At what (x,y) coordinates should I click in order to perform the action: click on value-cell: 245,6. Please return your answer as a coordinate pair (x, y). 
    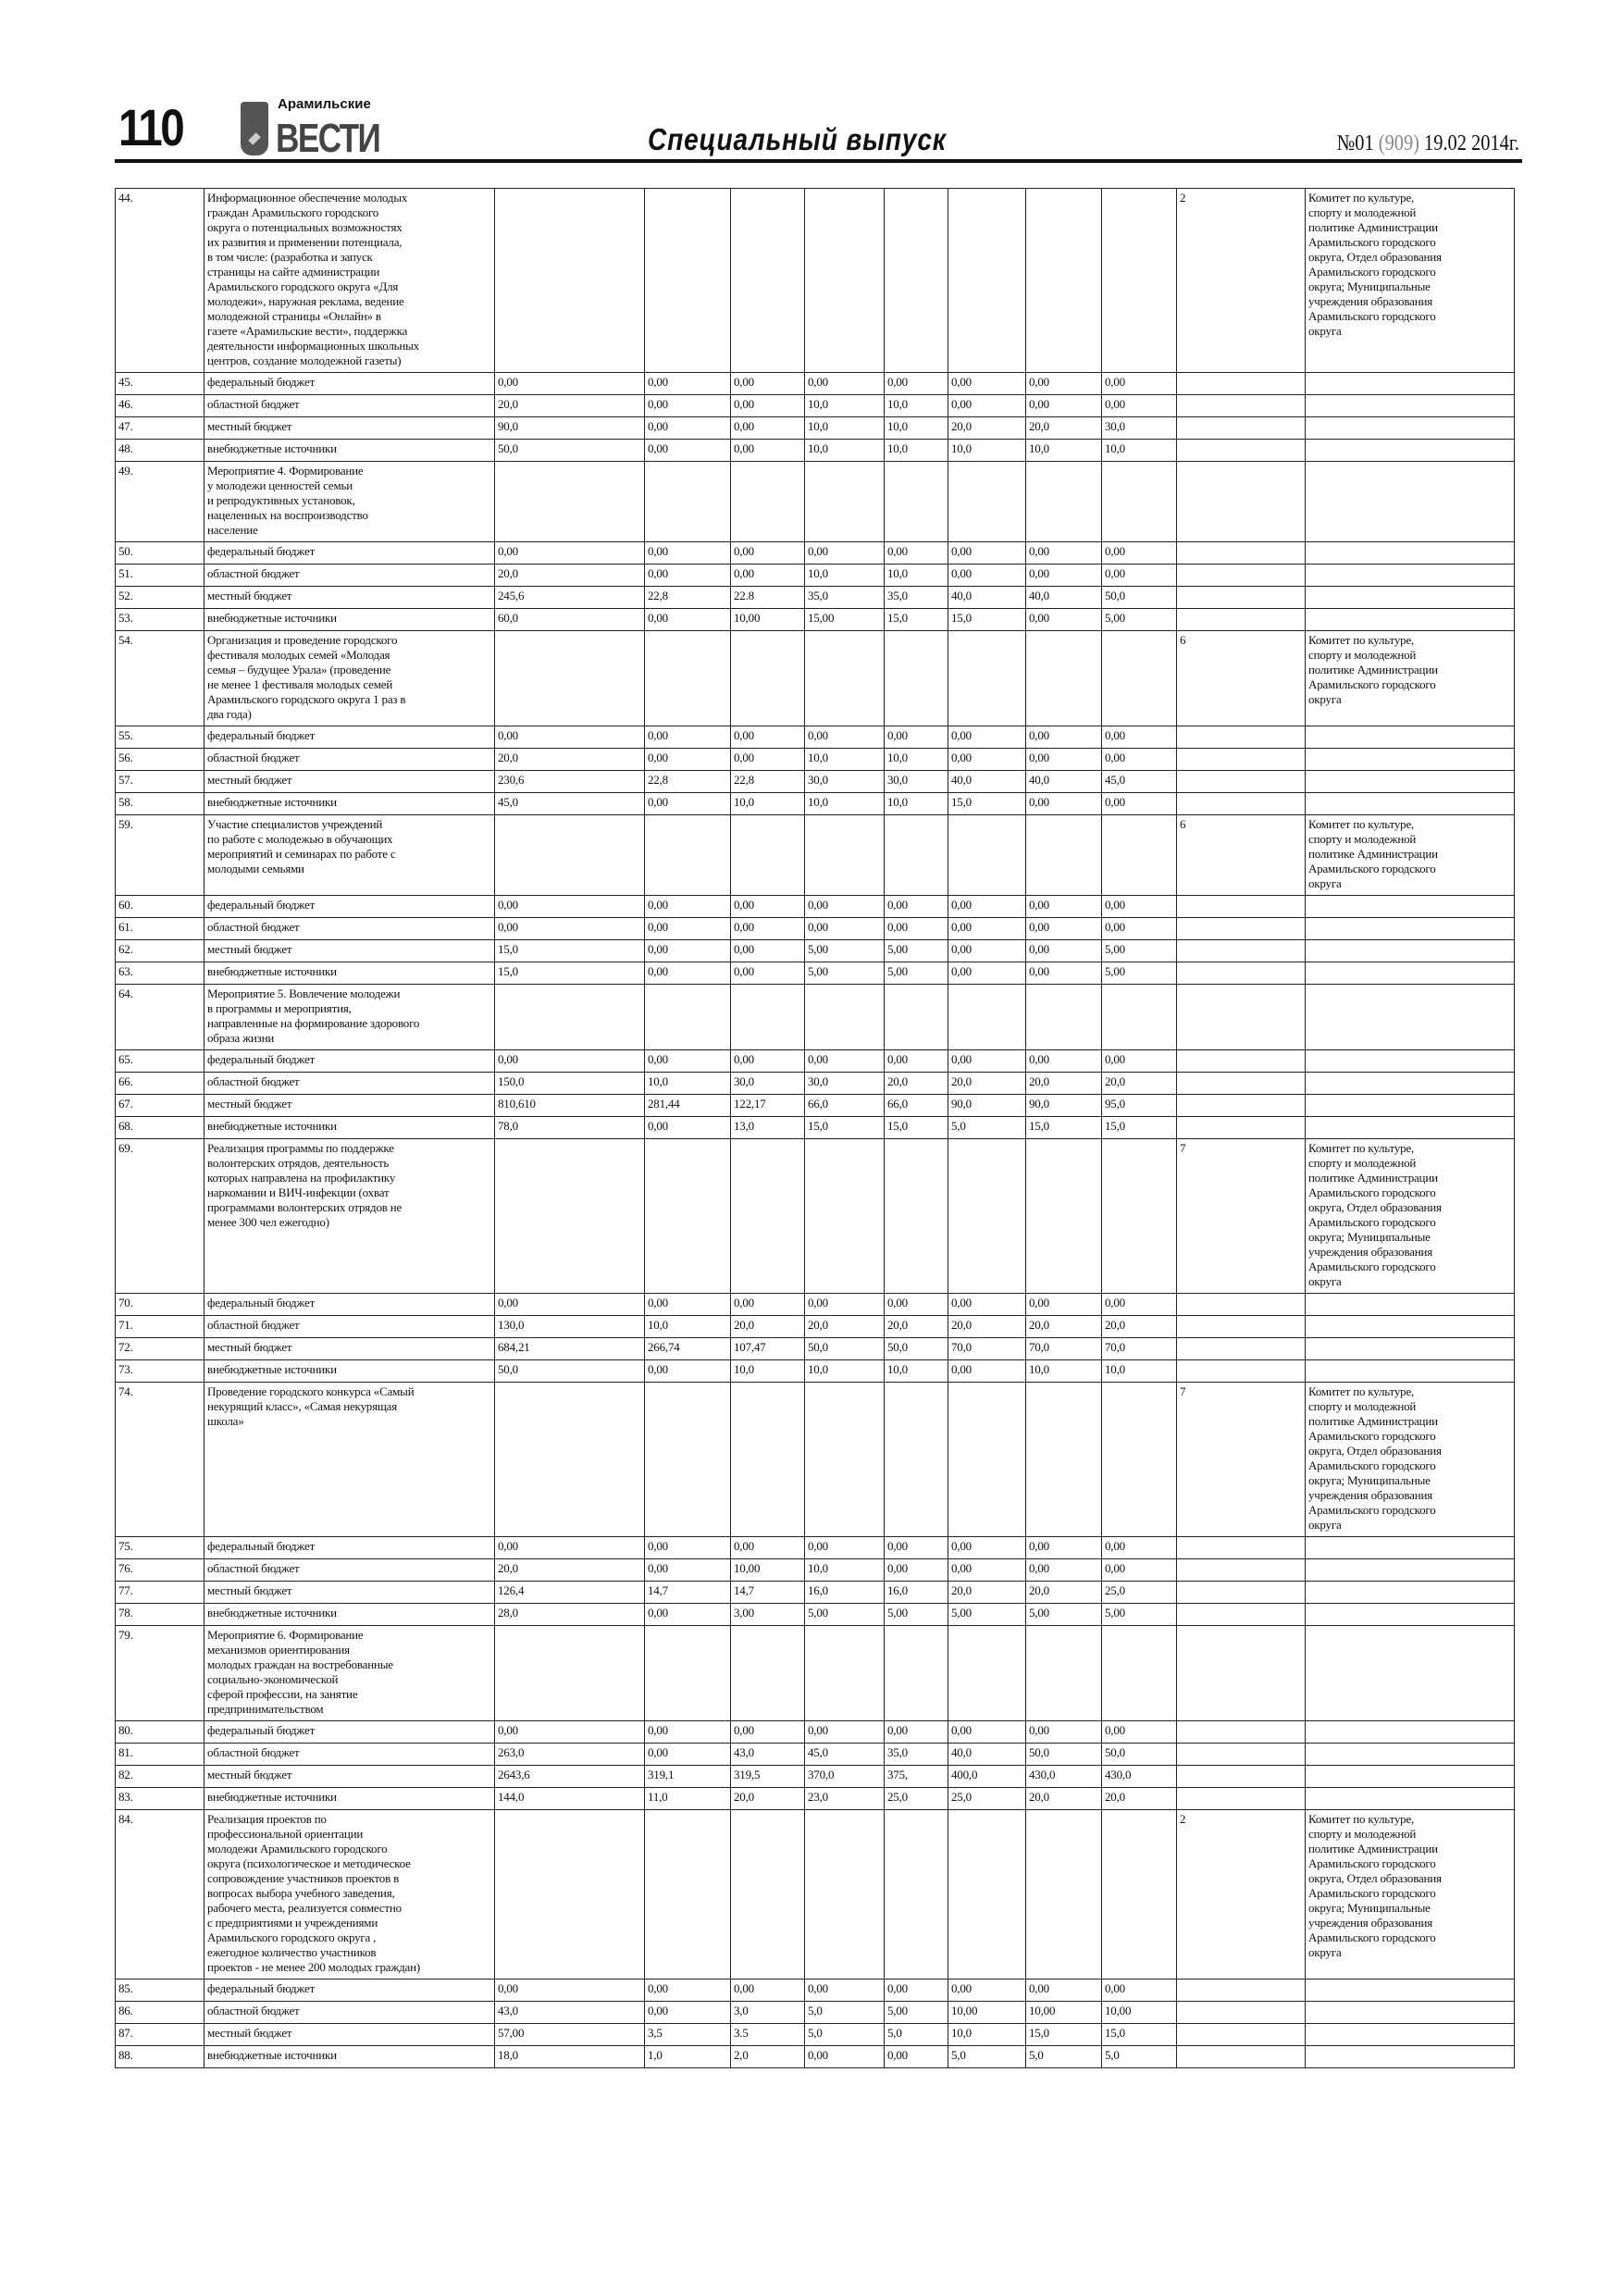
    Looking at the image, I should click on (569, 598).